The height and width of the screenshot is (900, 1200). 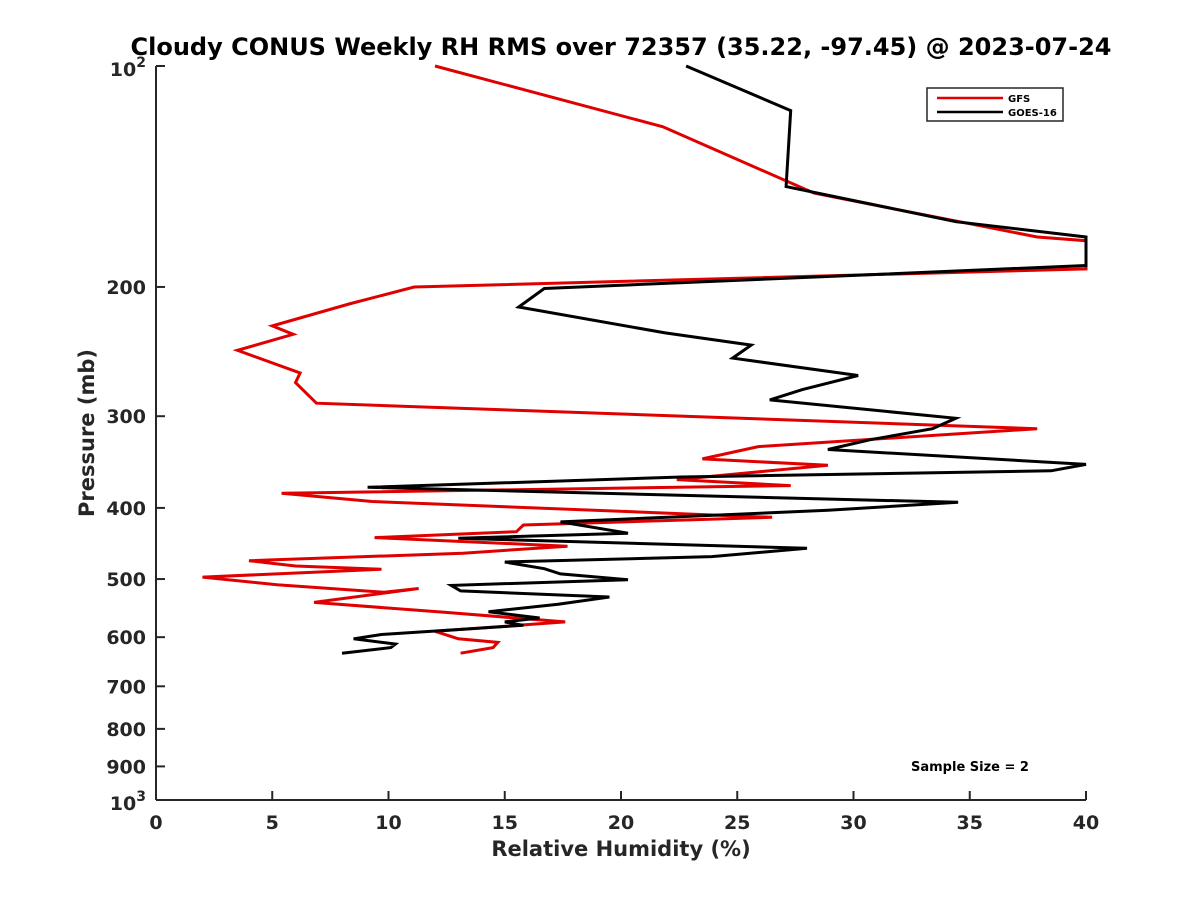 What do you see at coordinates (1019, 99) in the screenshot?
I see `legend-label: GFS` at bounding box center [1019, 99].